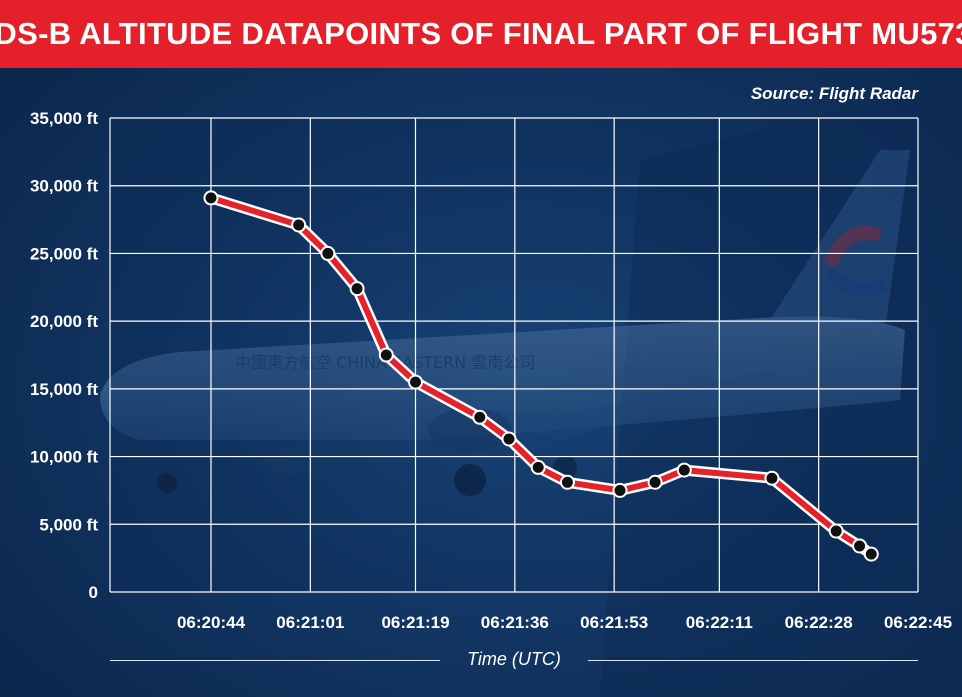 The image size is (962, 697). Describe the element at coordinates (415, 622) in the screenshot. I see `x-tick-label: 06:21:19` at that location.